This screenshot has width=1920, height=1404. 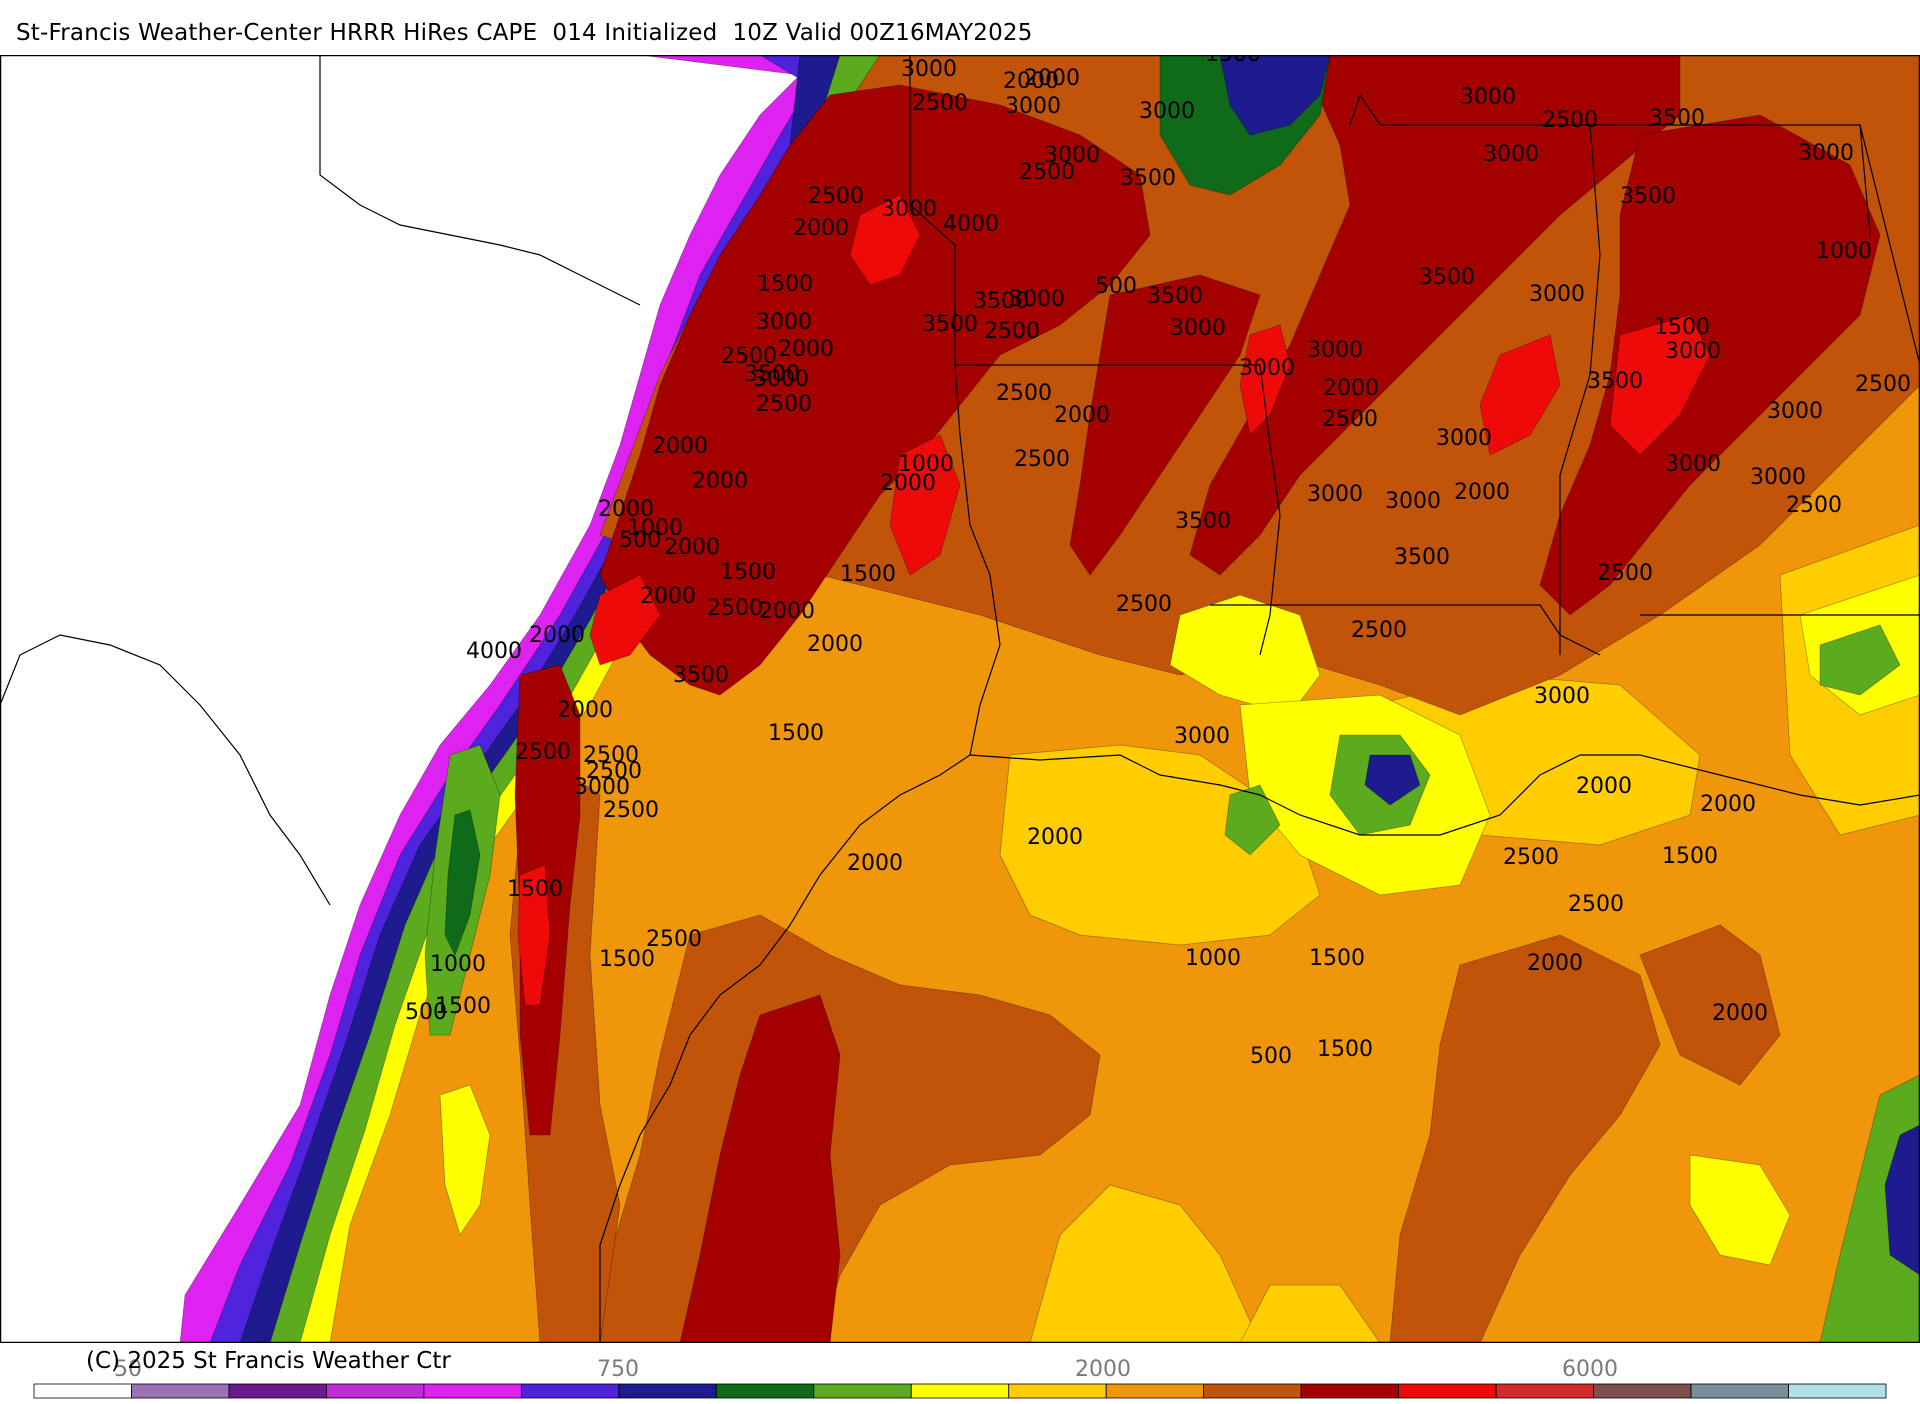 I want to click on contour-label: 500, so click(x=426, y=1012).